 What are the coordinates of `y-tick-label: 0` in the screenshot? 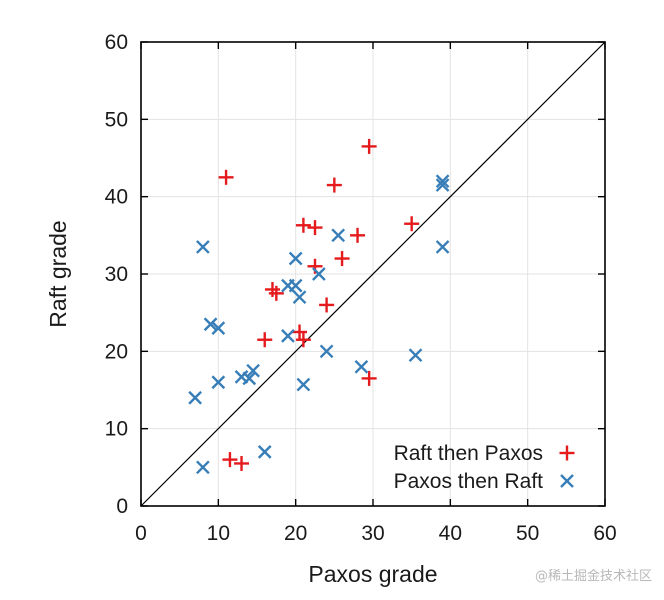 It's located at (122, 506).